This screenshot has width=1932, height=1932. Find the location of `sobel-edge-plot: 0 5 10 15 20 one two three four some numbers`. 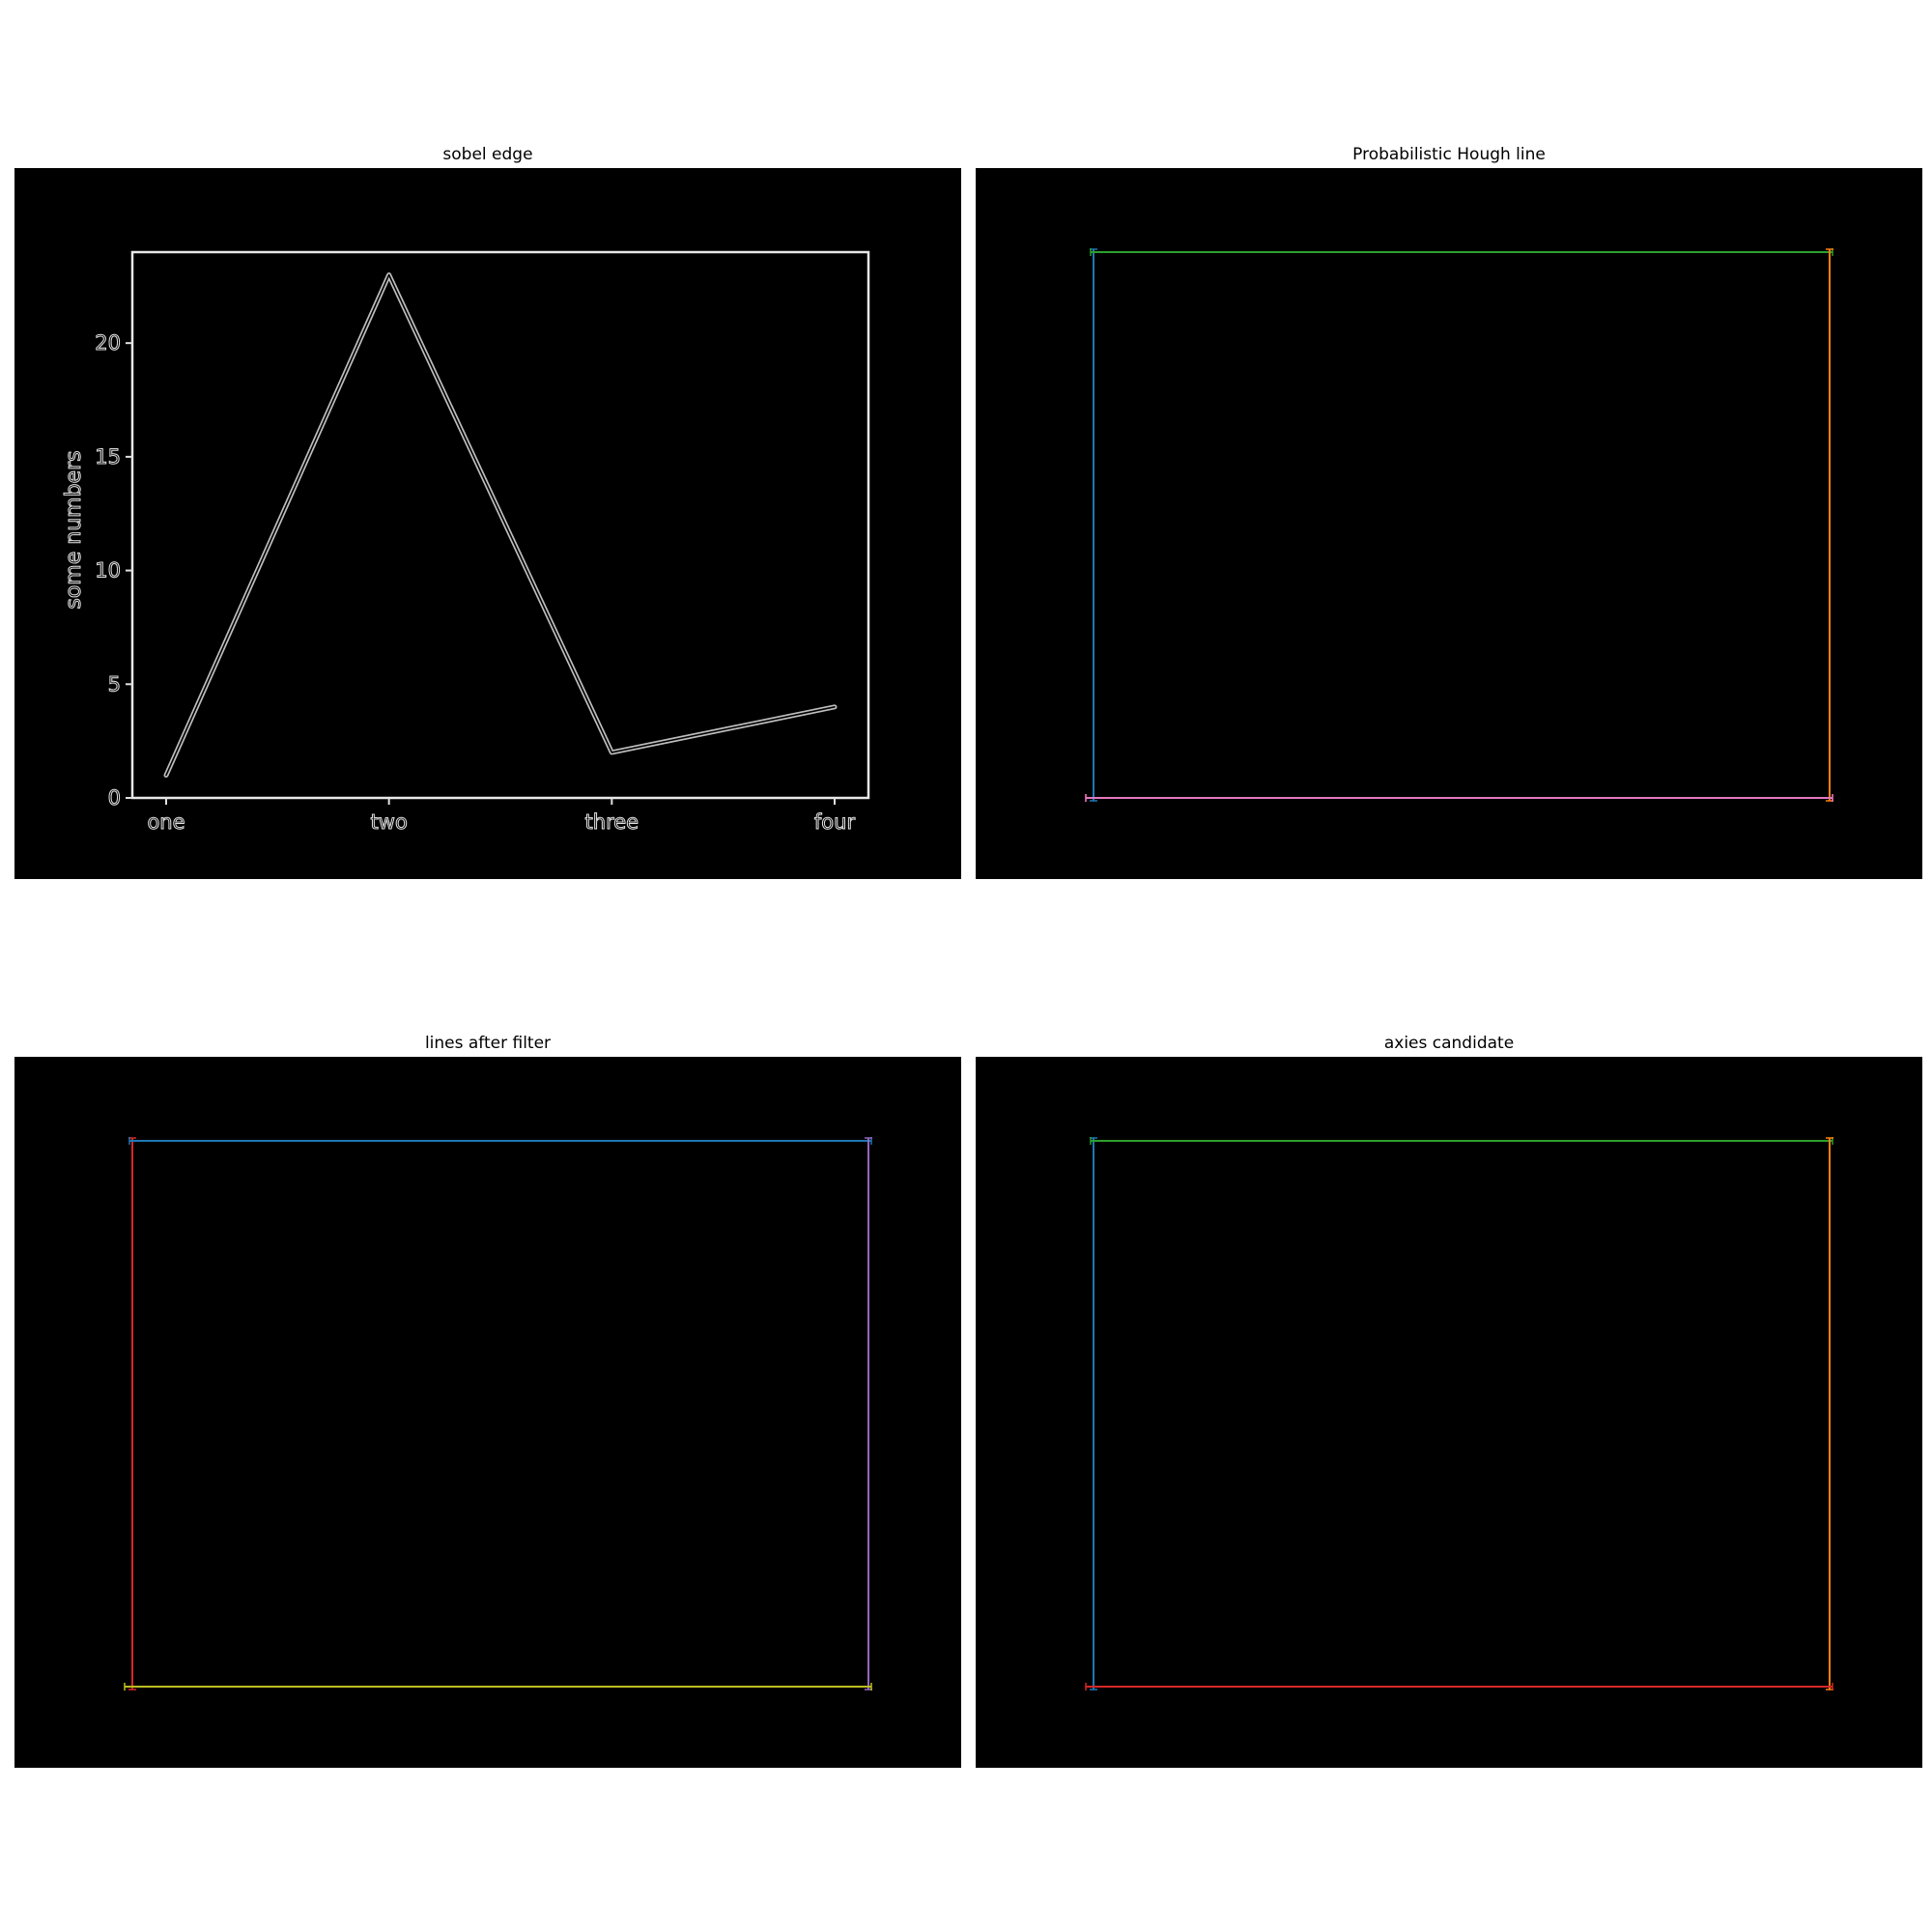

sobel-edge-plot: 0 5 10 15 20 one two three four some numbers is located at coordinates (466, 542).